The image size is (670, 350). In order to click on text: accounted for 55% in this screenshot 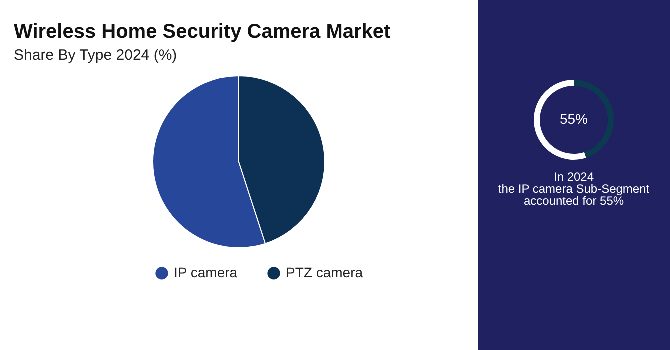, I will do `click(574, 201)`.